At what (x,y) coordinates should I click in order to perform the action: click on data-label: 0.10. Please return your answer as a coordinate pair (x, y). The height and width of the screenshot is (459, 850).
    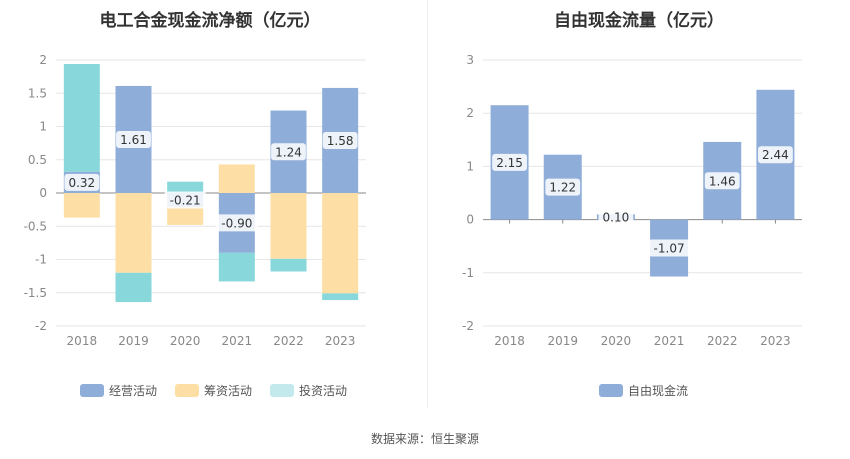
    Looking at the image, I should click on (616, 217).